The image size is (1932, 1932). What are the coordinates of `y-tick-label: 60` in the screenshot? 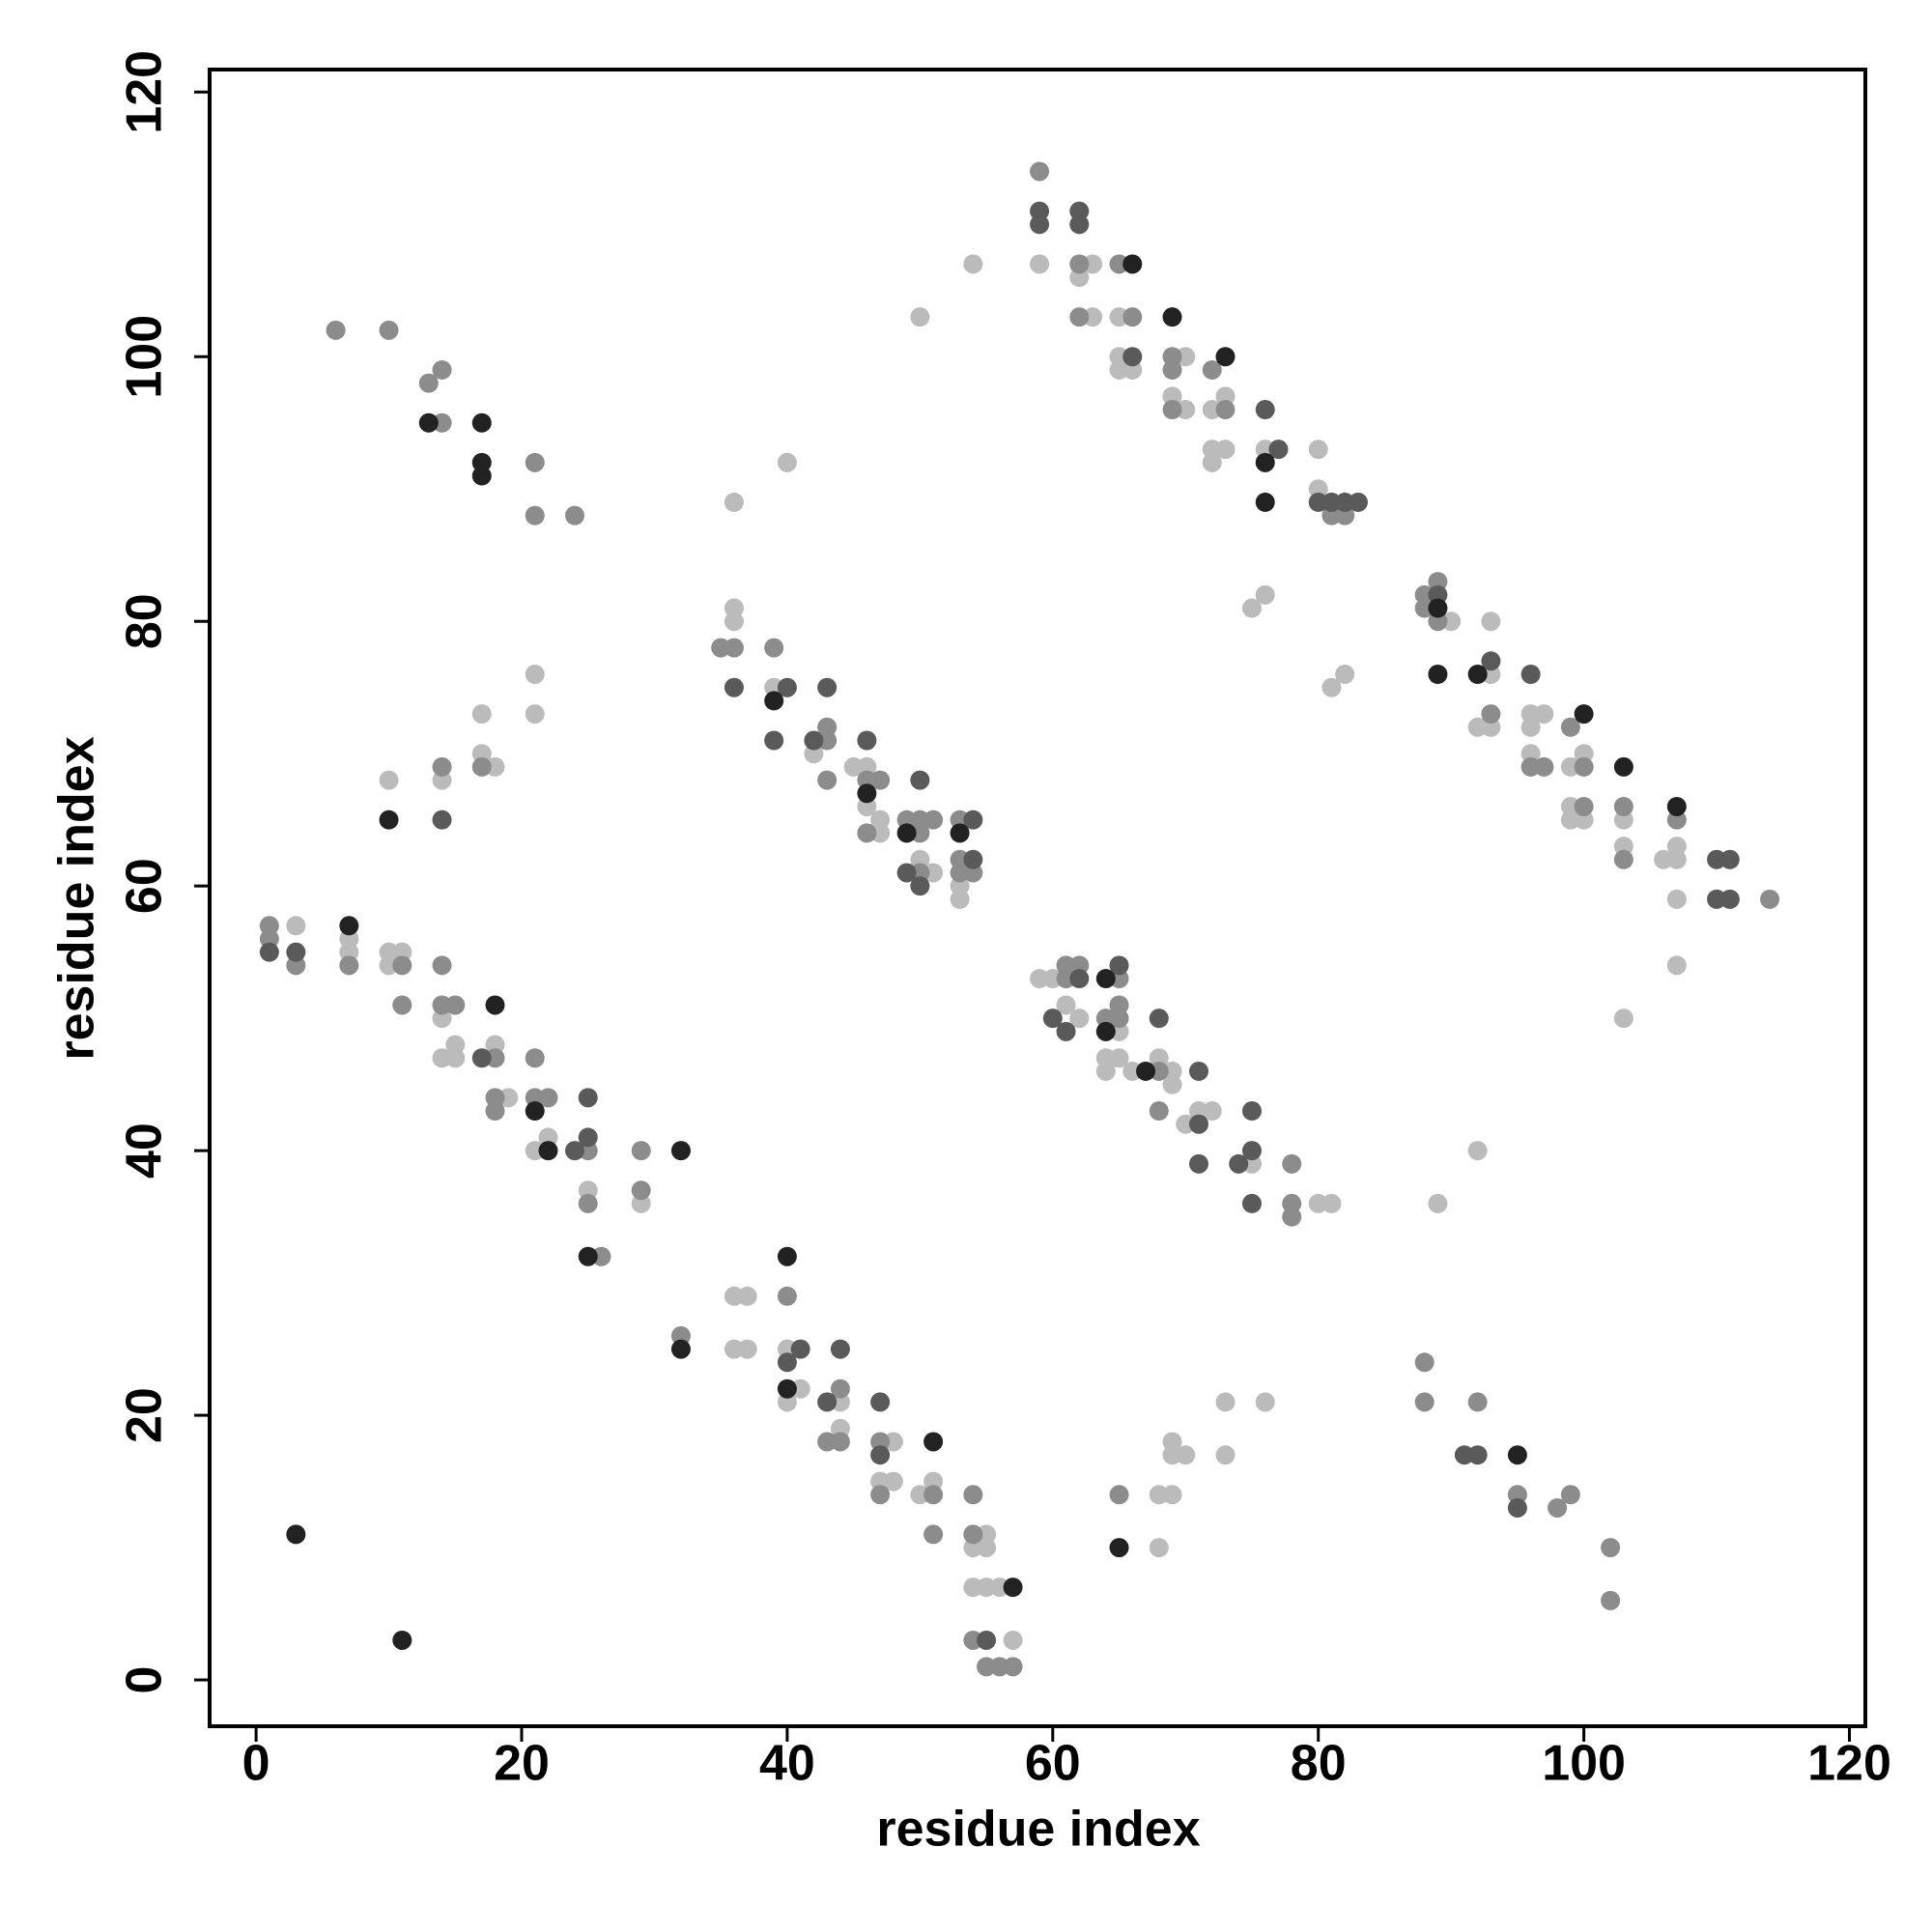 It's located at (145, 886).